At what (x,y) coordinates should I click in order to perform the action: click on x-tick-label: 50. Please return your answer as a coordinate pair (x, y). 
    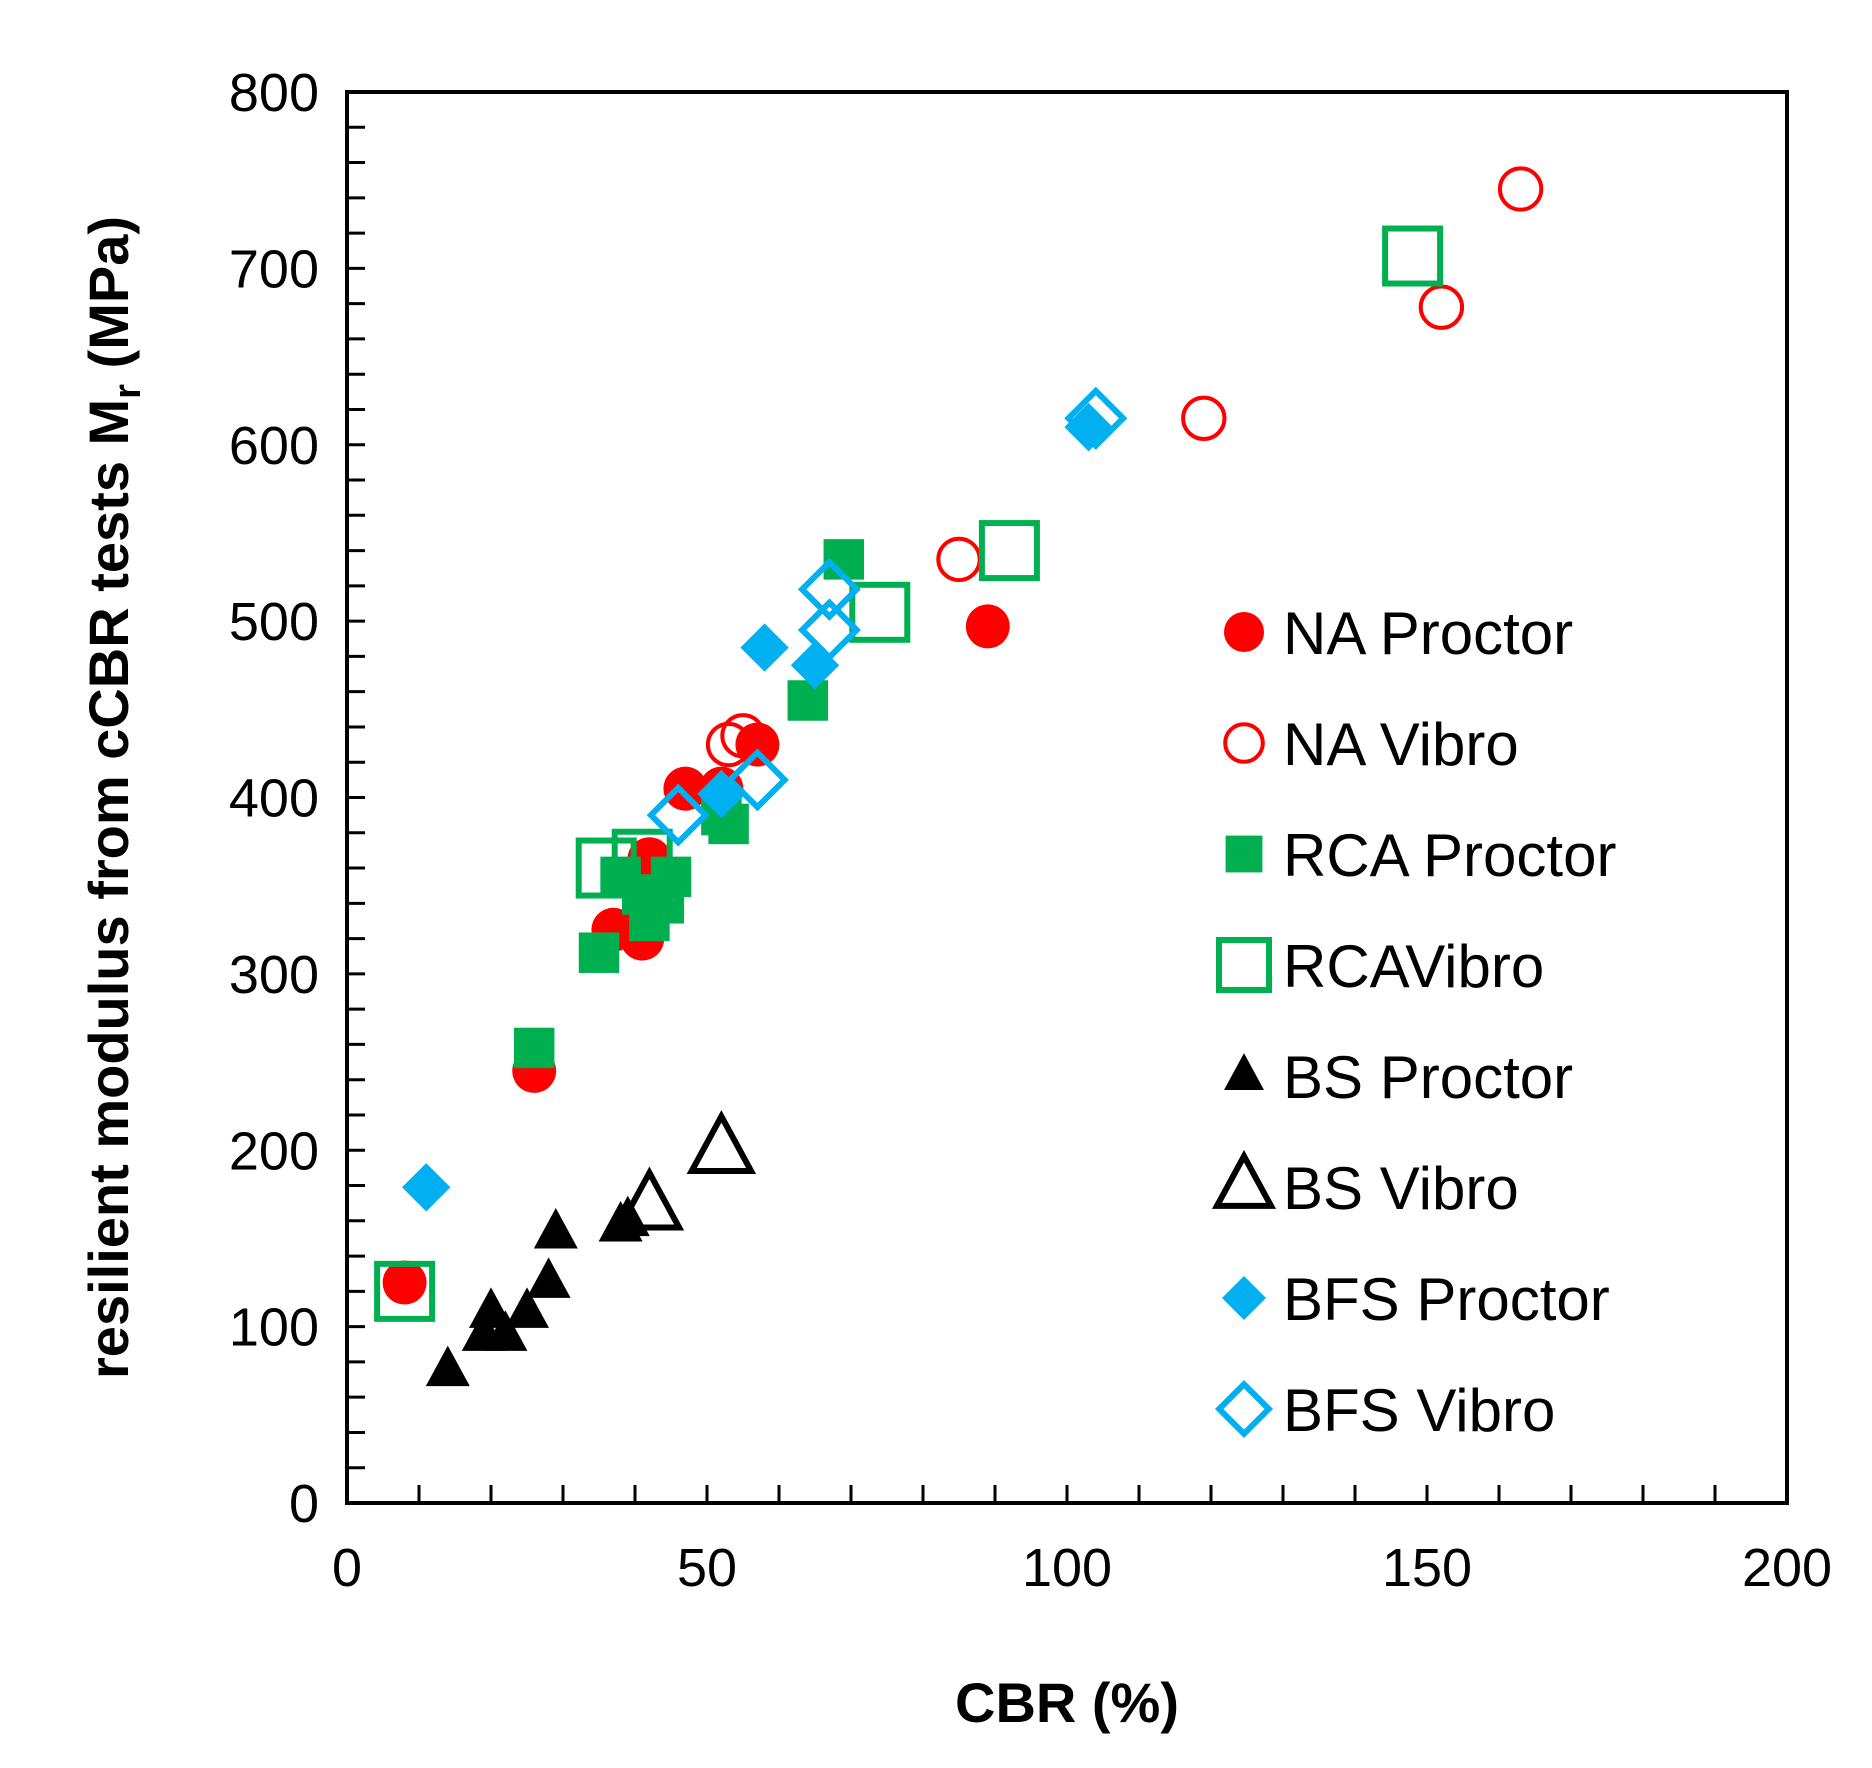
    Looking at the image, I should click on (707, 1568).